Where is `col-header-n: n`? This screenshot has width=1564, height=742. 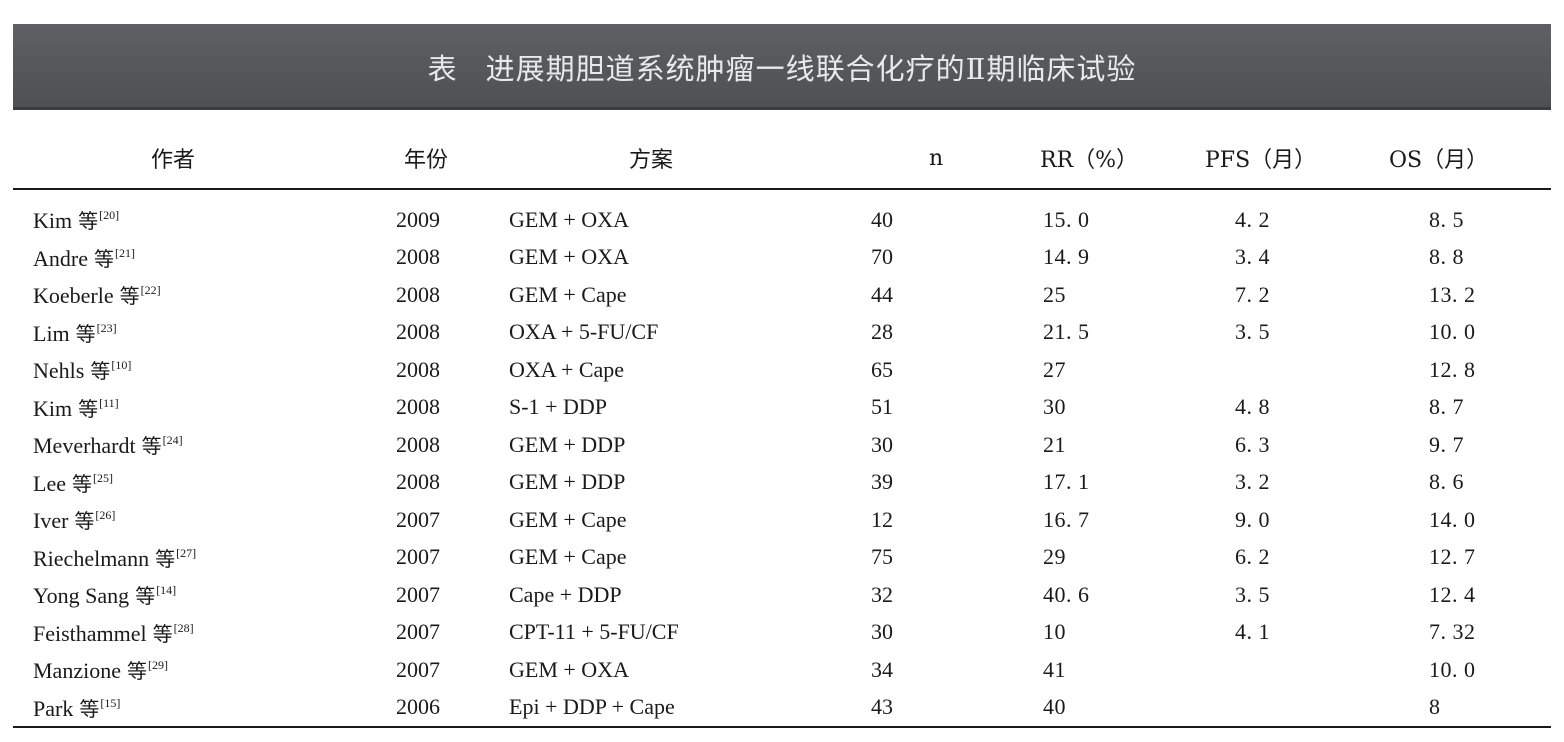
col-header-n: n is located at coordinates (918, 159).